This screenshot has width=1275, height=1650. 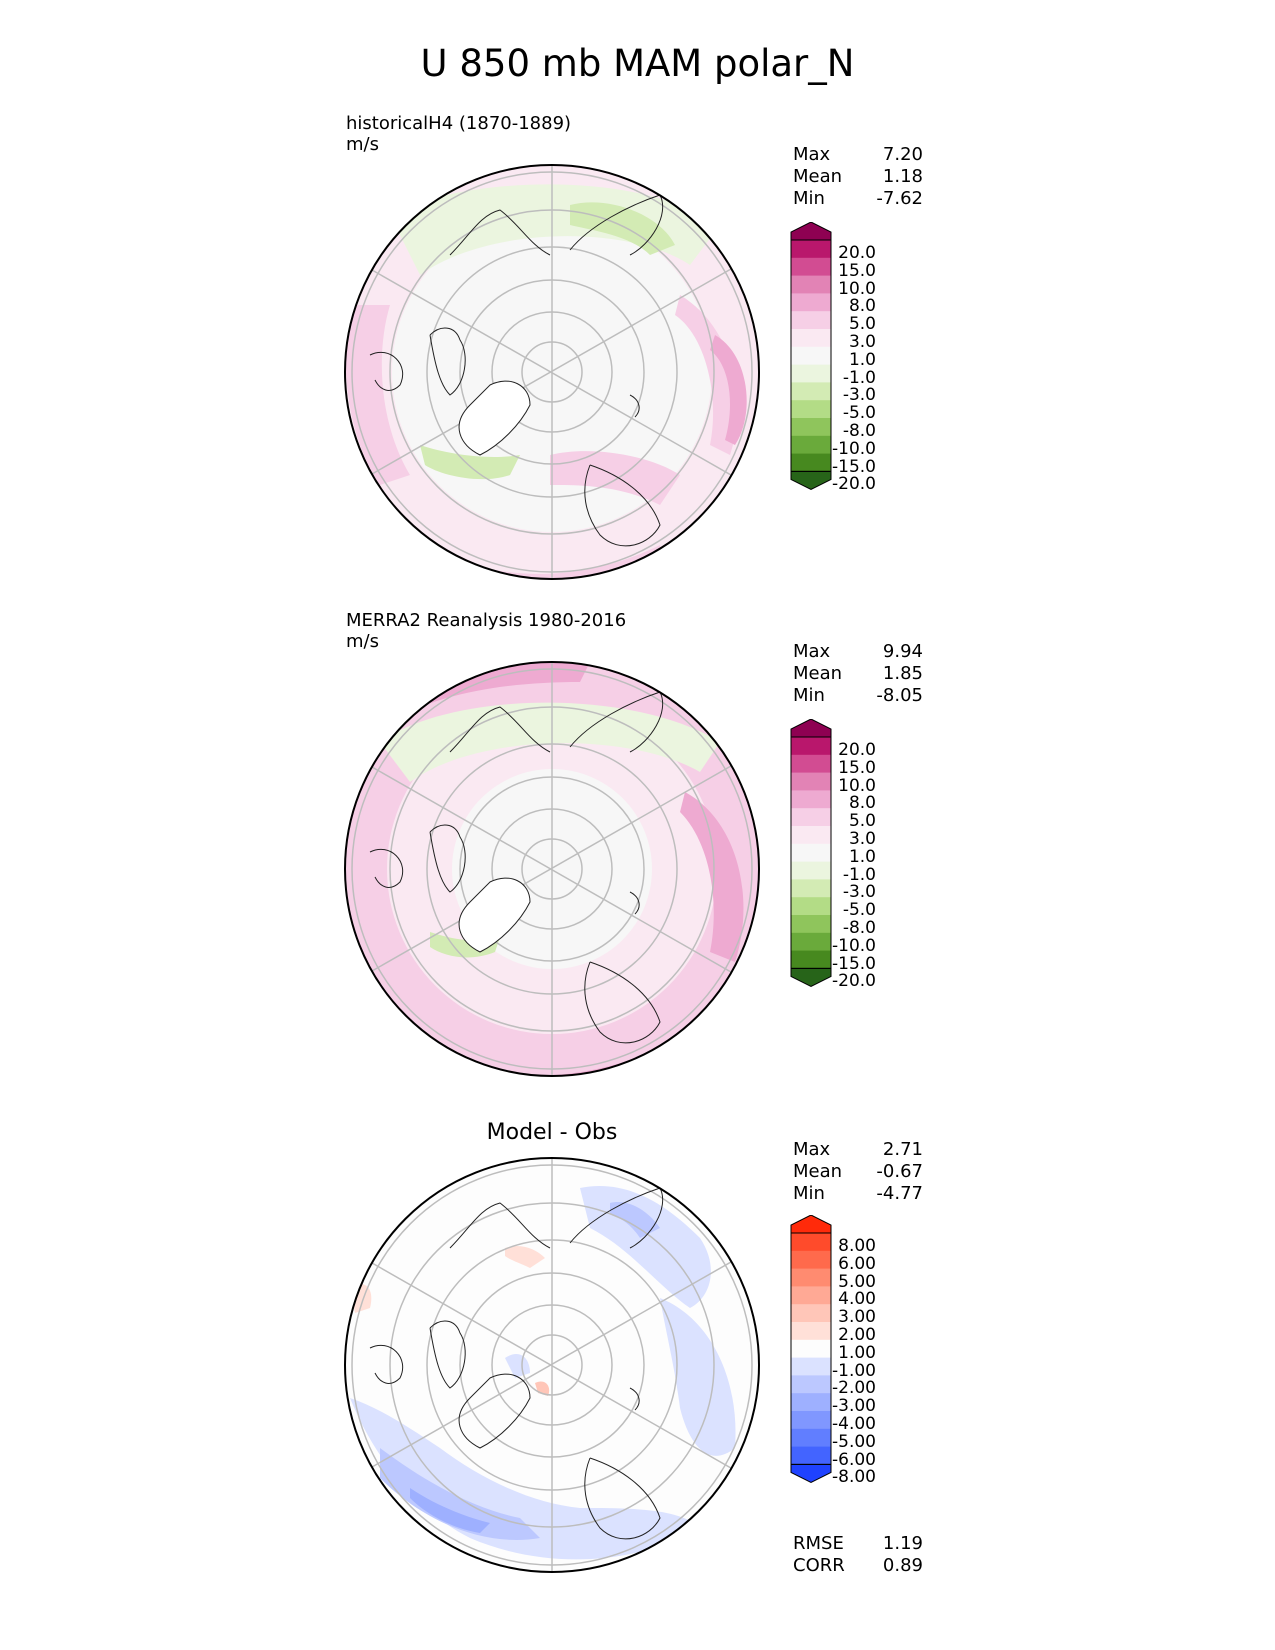 I want to click on stat-max-value: 2.71, so click(x=902, y=1149).